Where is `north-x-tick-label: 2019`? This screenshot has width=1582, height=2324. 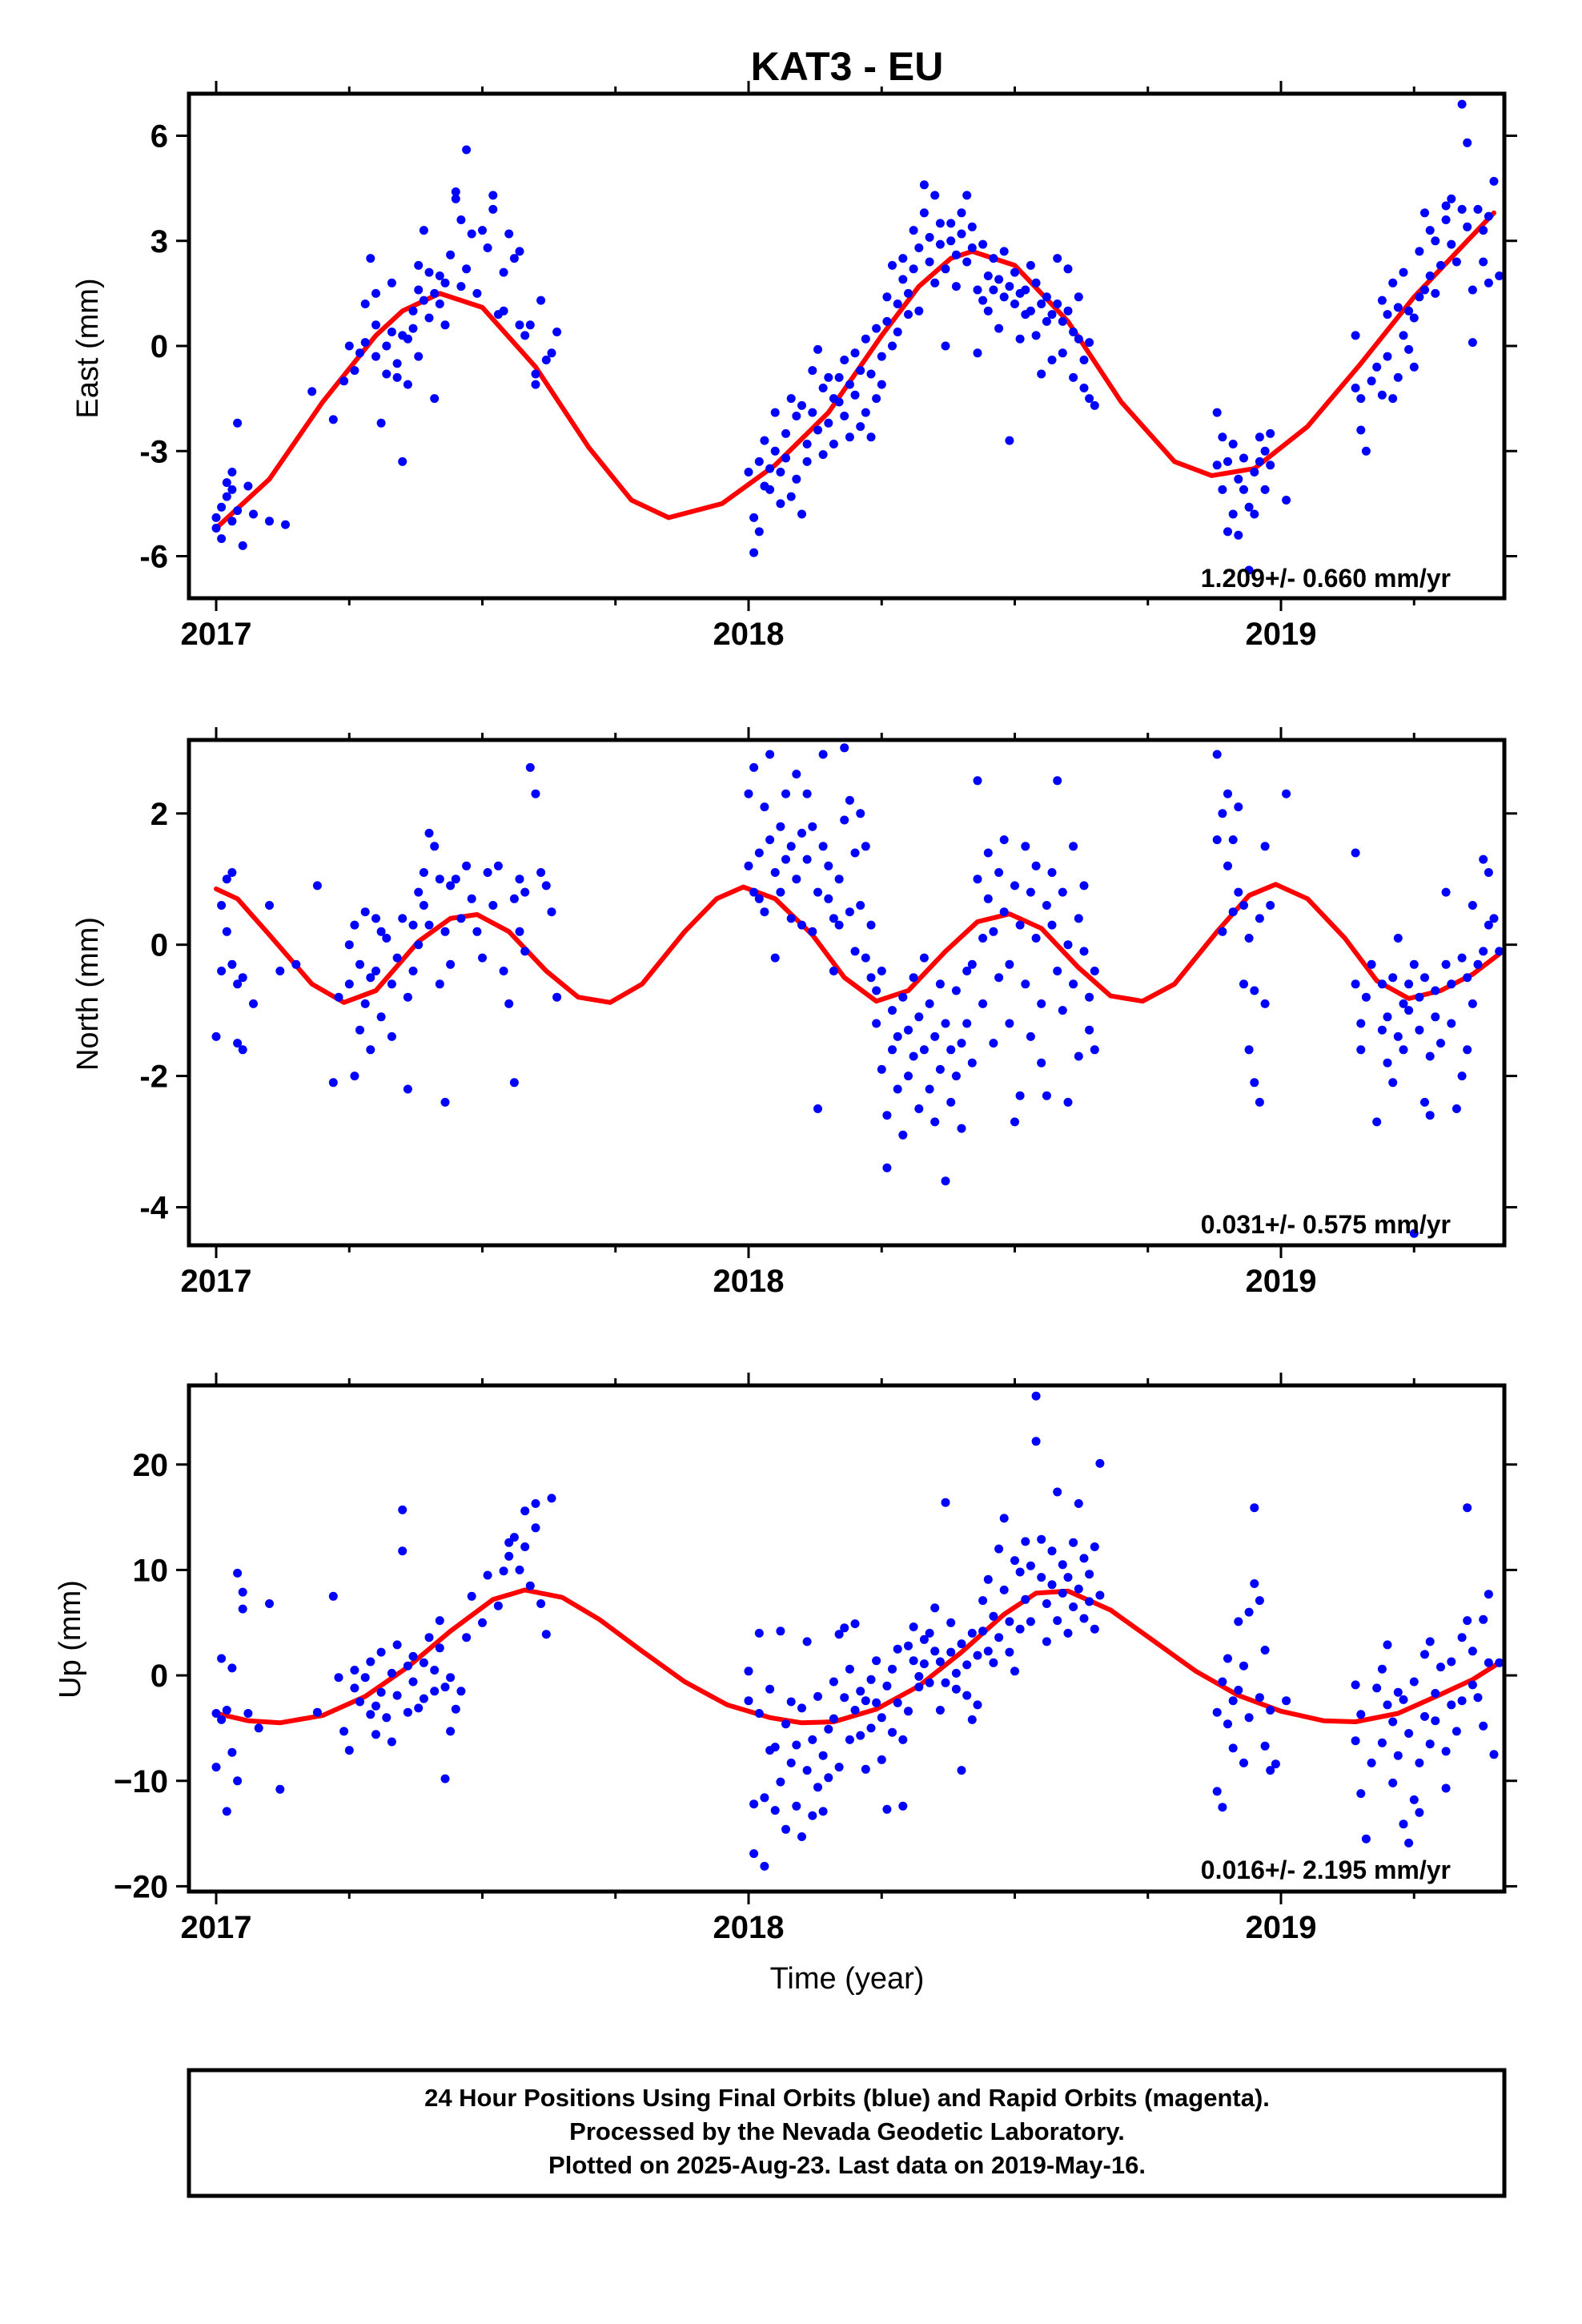
north-x-tick-label: 2019 is located at coordinates (1281, 1281).